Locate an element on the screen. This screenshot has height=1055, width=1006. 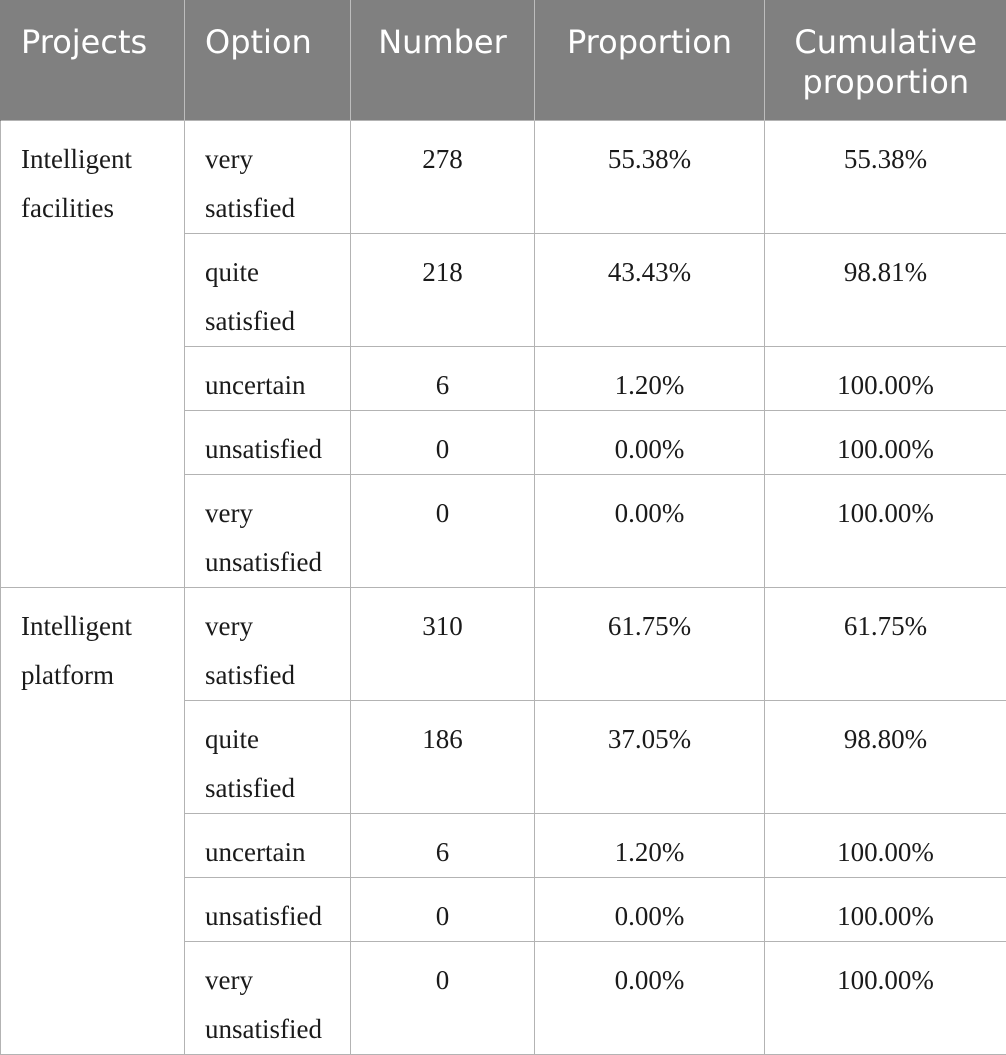
proportion-cell: 55.38% is located at coordinates (650, 176).